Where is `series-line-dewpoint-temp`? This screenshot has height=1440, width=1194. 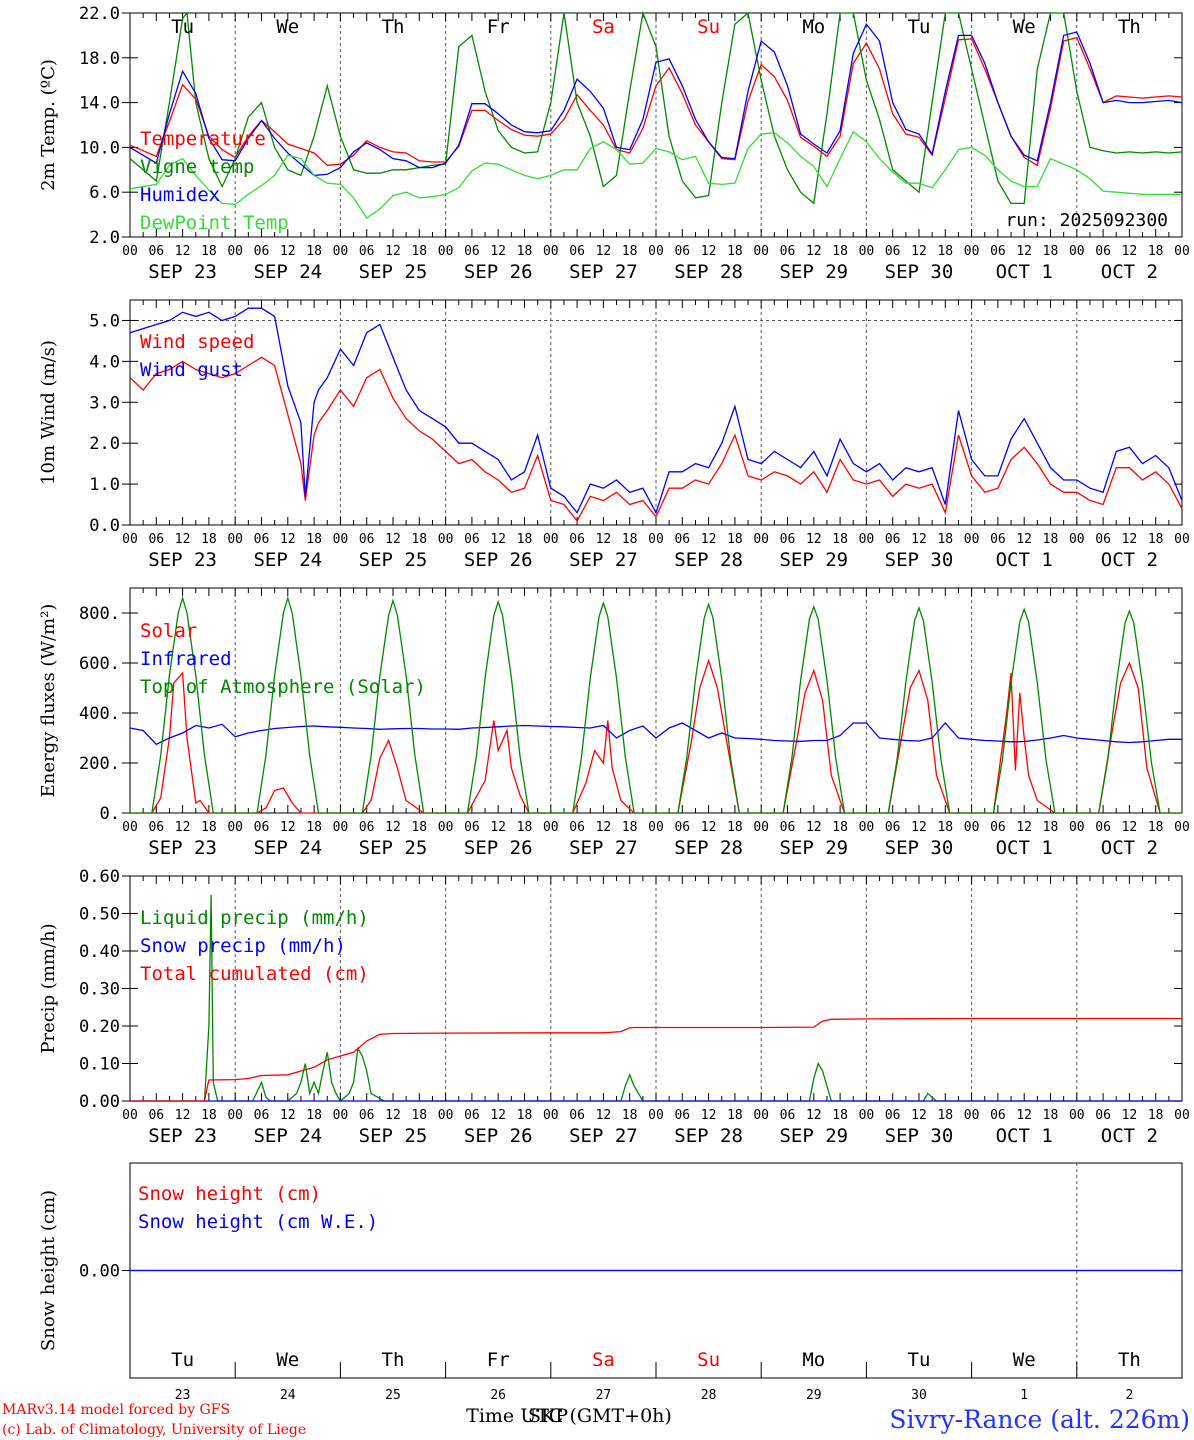
series-line-dewpoint-temp is located at coordinates (655, 174).